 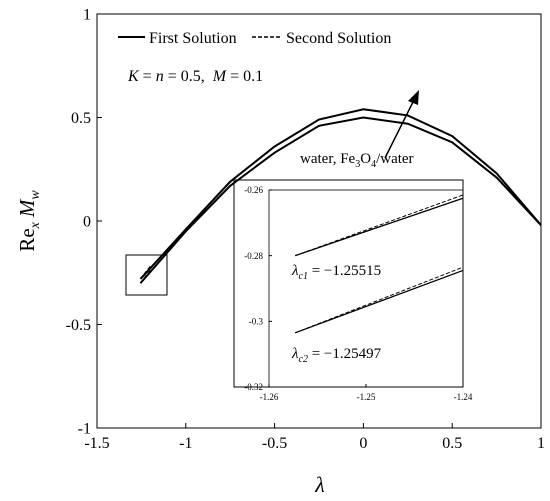 What do you see at coordinates (193, 38) in the screenshot?
I see `legend-label: First Solution` at bounding box center [193, 38].